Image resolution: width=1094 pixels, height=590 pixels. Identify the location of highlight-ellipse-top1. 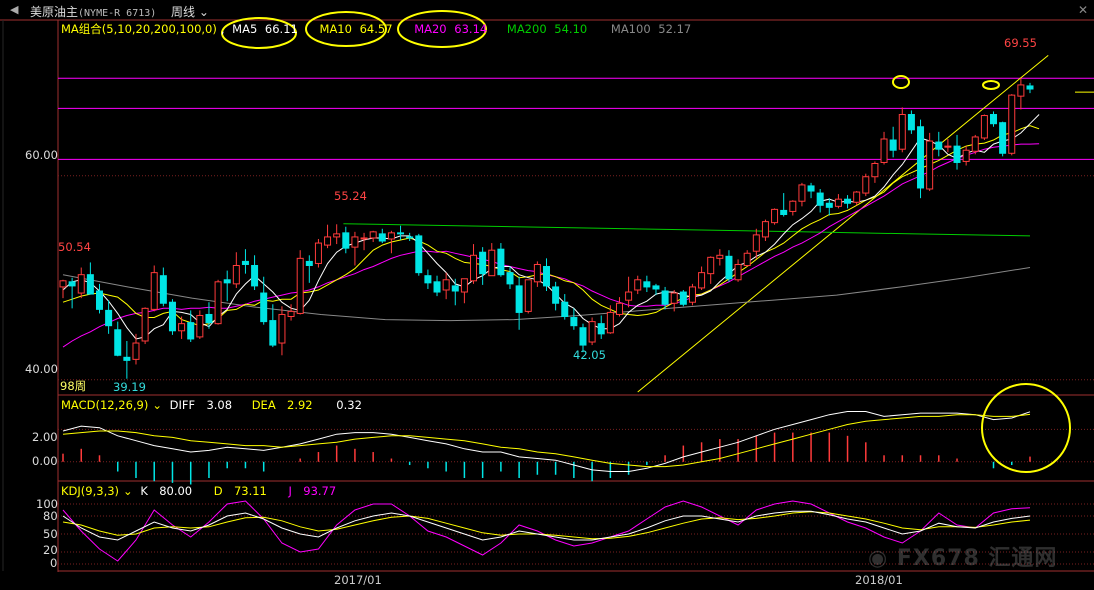
(901, 82).